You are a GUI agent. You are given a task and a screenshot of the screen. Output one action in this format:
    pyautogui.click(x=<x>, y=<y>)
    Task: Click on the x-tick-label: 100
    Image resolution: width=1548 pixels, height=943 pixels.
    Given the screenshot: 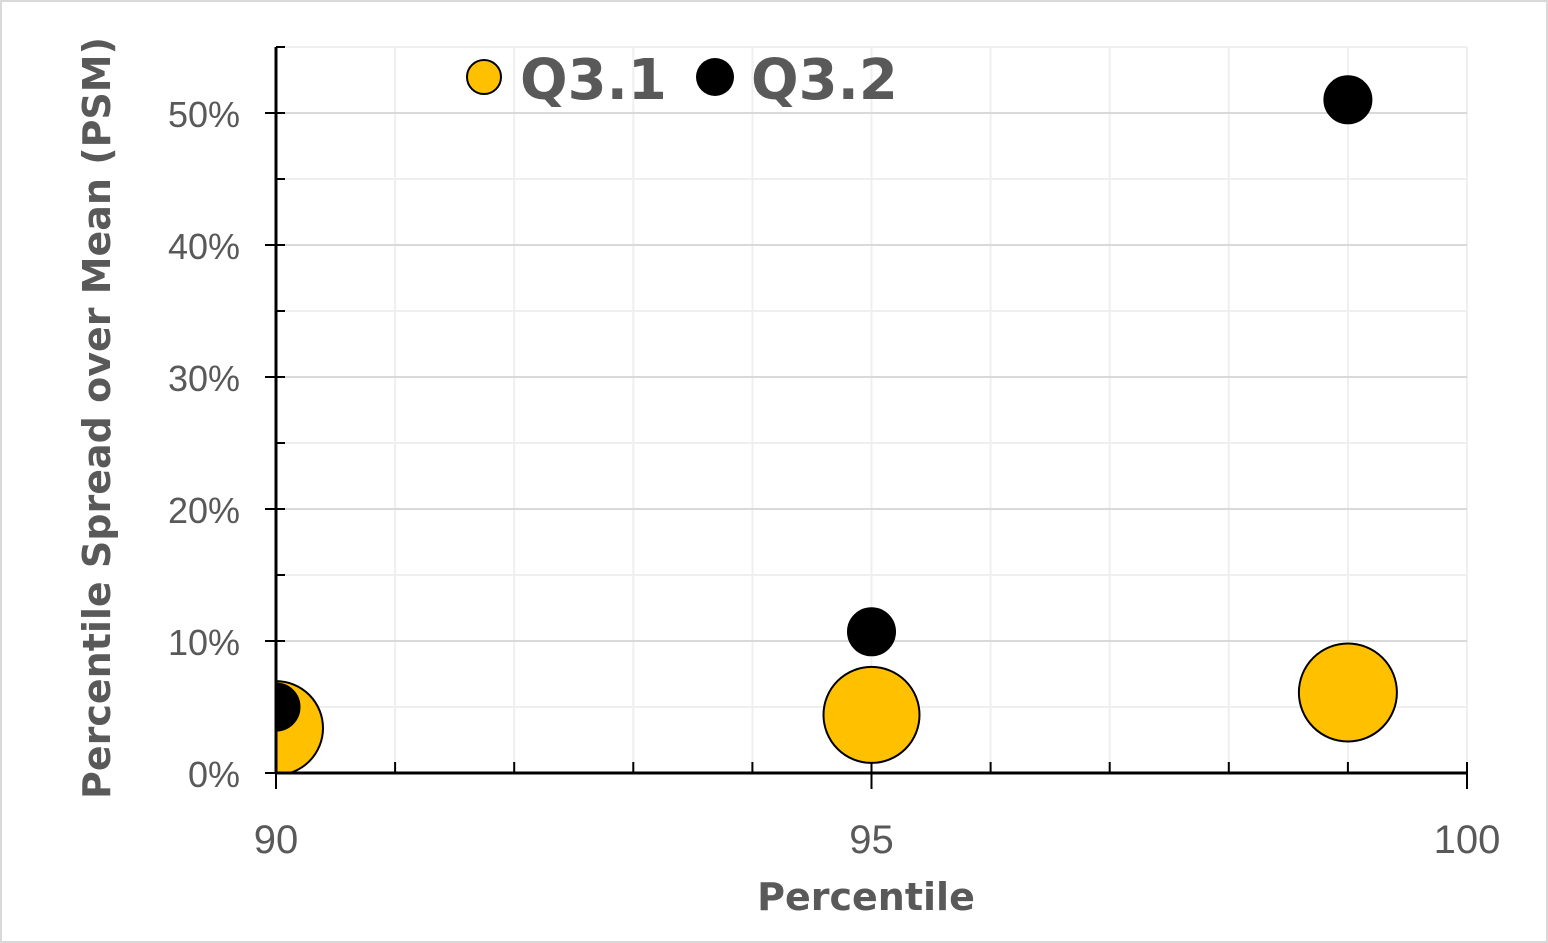 What is the action you would take?
    pyautogui.click(x=1467, y=840)
    